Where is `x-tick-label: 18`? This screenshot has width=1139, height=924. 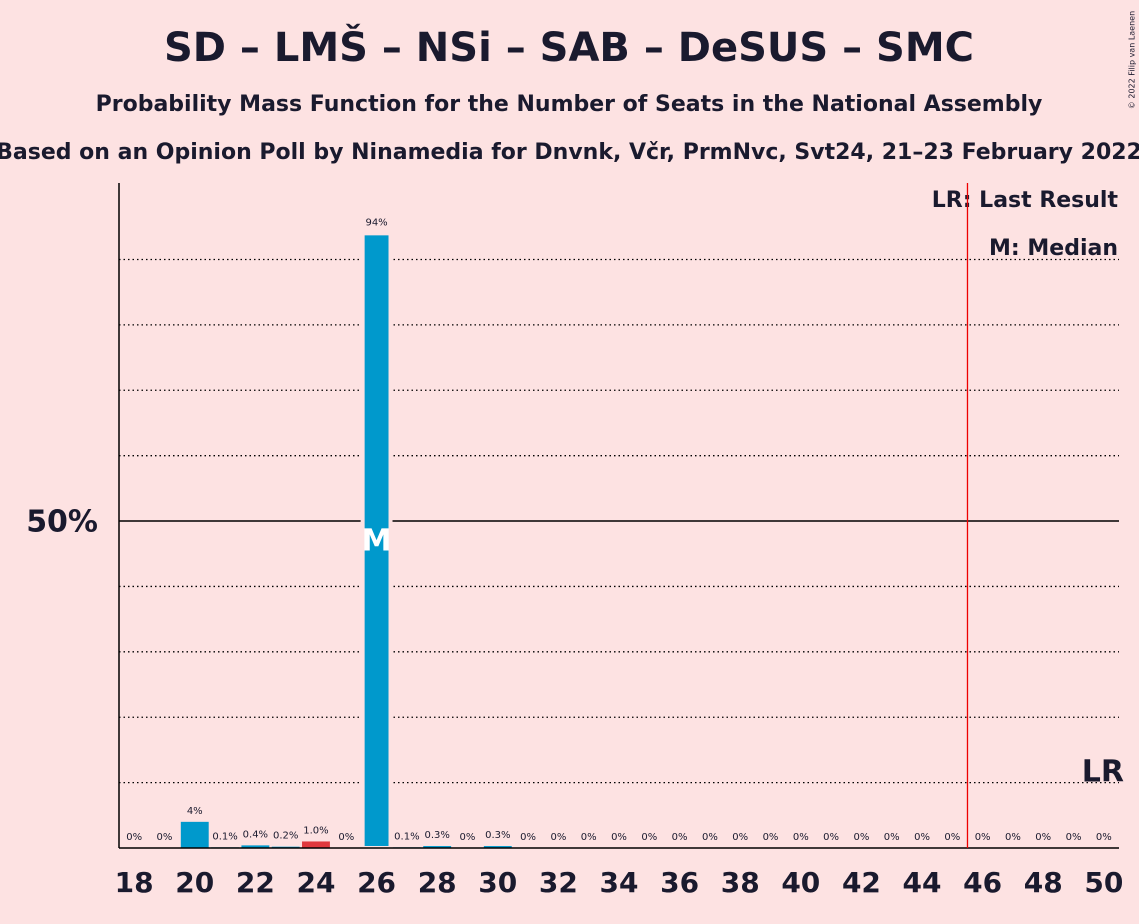
x-tick-label: 18 is located at coordinates (134, 882).